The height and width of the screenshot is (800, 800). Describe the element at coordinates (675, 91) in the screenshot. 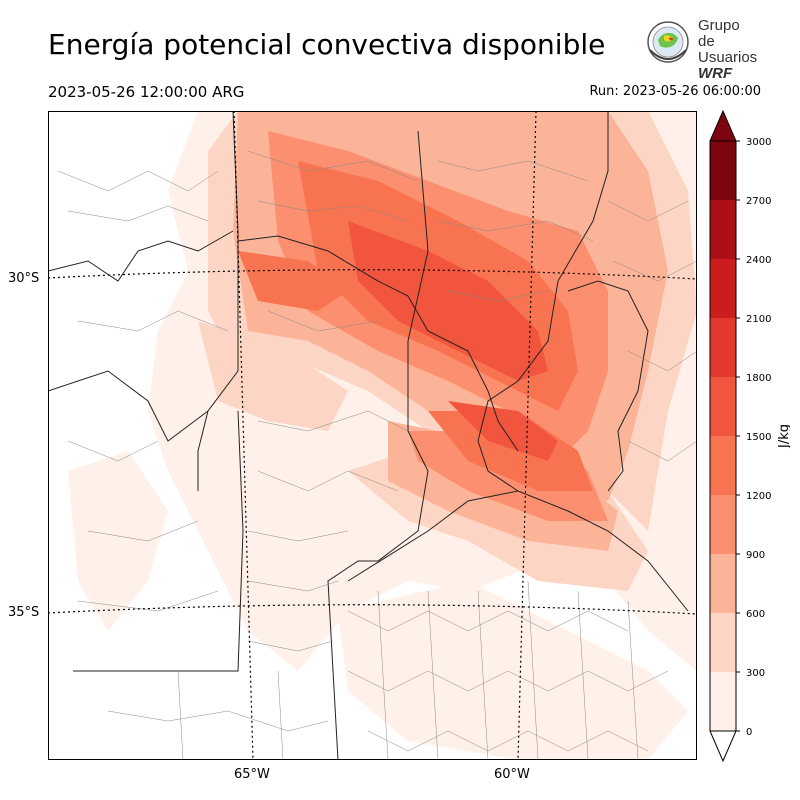

I see `run-time: Run: 2023-05-26 06:00:00` at that location.